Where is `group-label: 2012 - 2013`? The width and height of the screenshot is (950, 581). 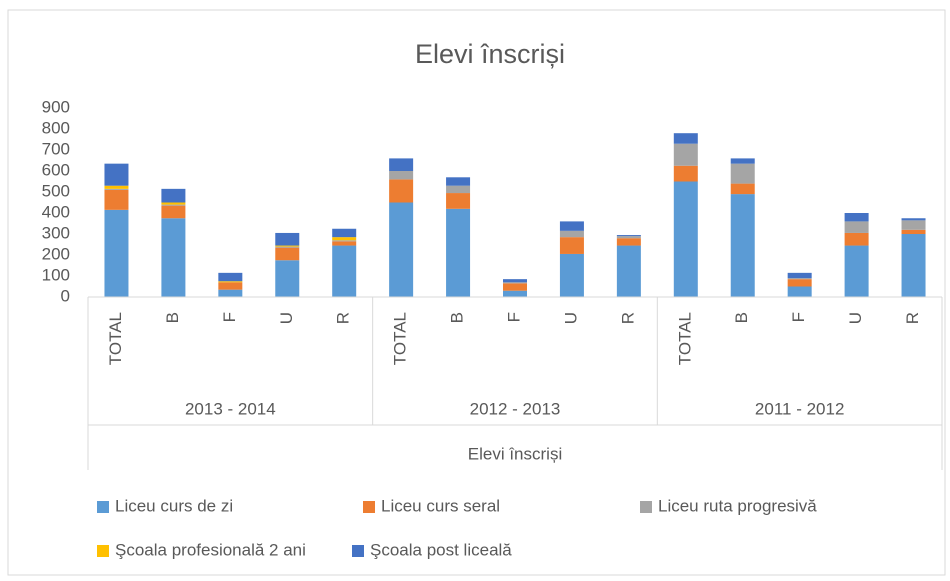 group-label: 2012 - 2013 is located at coordinates (515, 408).